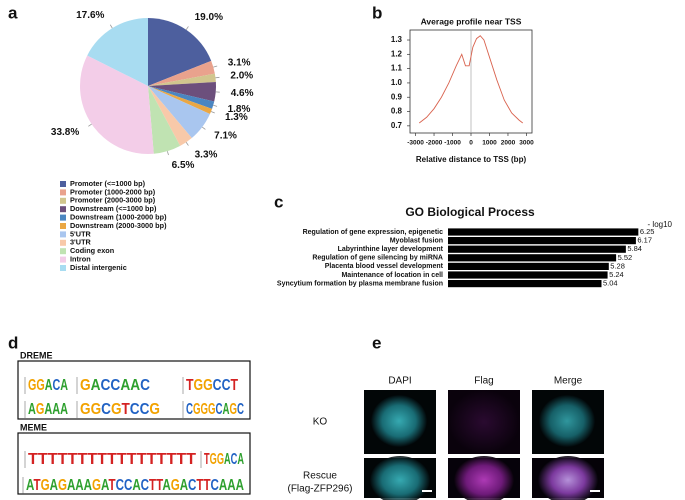  I want to click on panel-label: d, so click(13, 342).